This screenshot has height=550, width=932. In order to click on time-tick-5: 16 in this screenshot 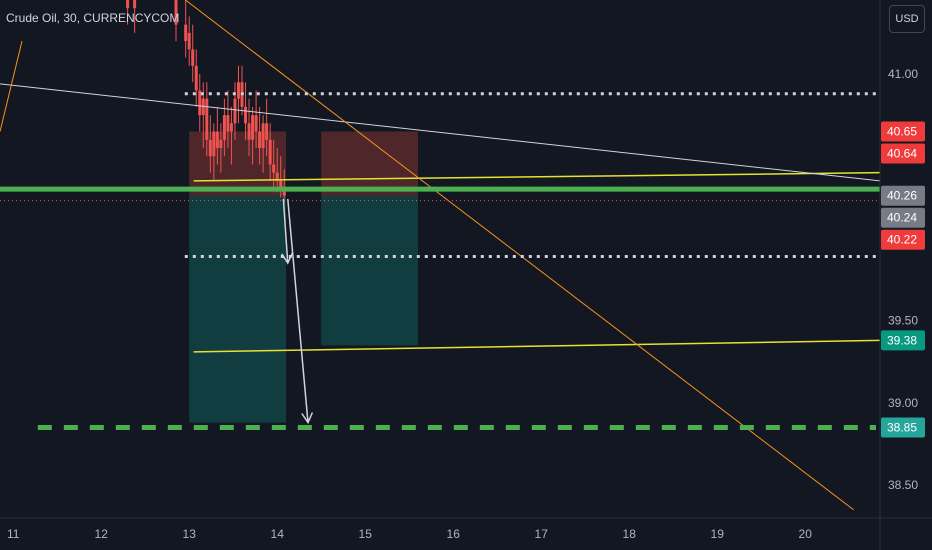, I will do `click(454, 534)`.